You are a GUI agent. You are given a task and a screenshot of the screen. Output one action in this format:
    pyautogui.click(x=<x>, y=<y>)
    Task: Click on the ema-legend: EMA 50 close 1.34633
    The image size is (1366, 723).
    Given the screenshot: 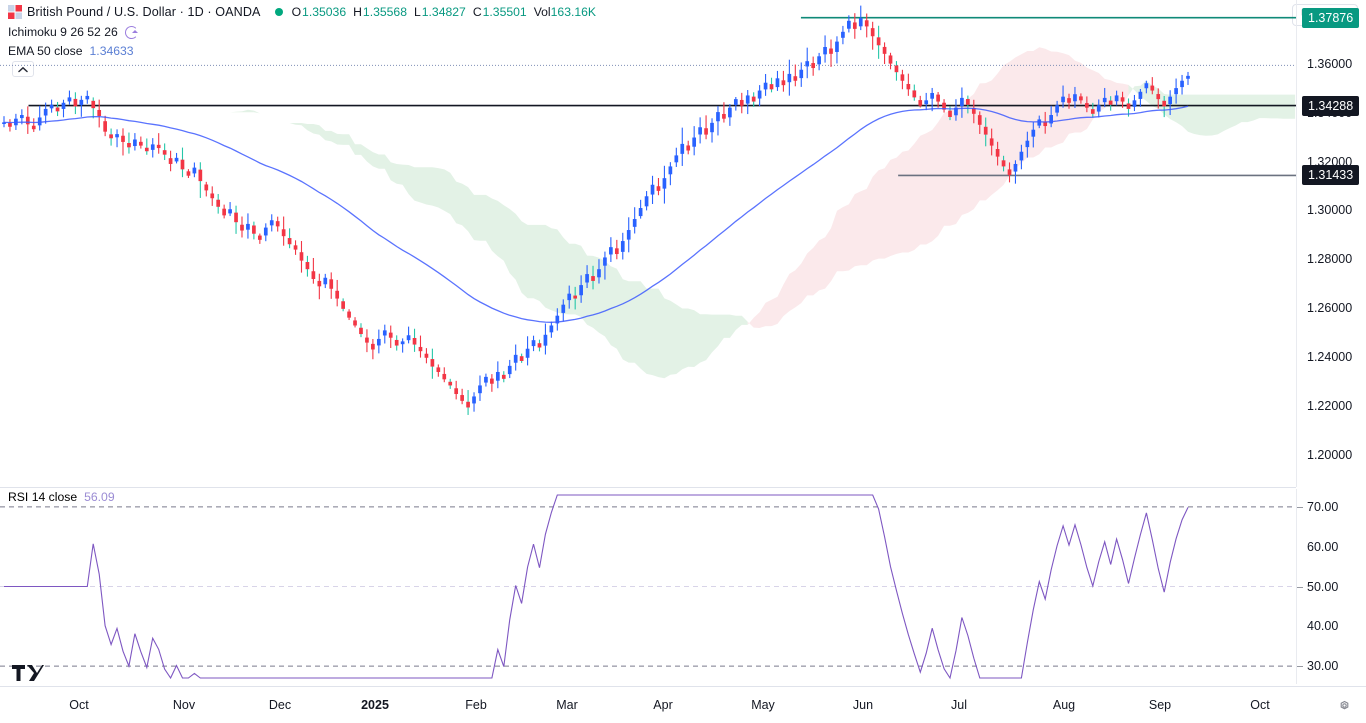 What is the action you would take?
    pyautogui.click(x=71, y=51)
    